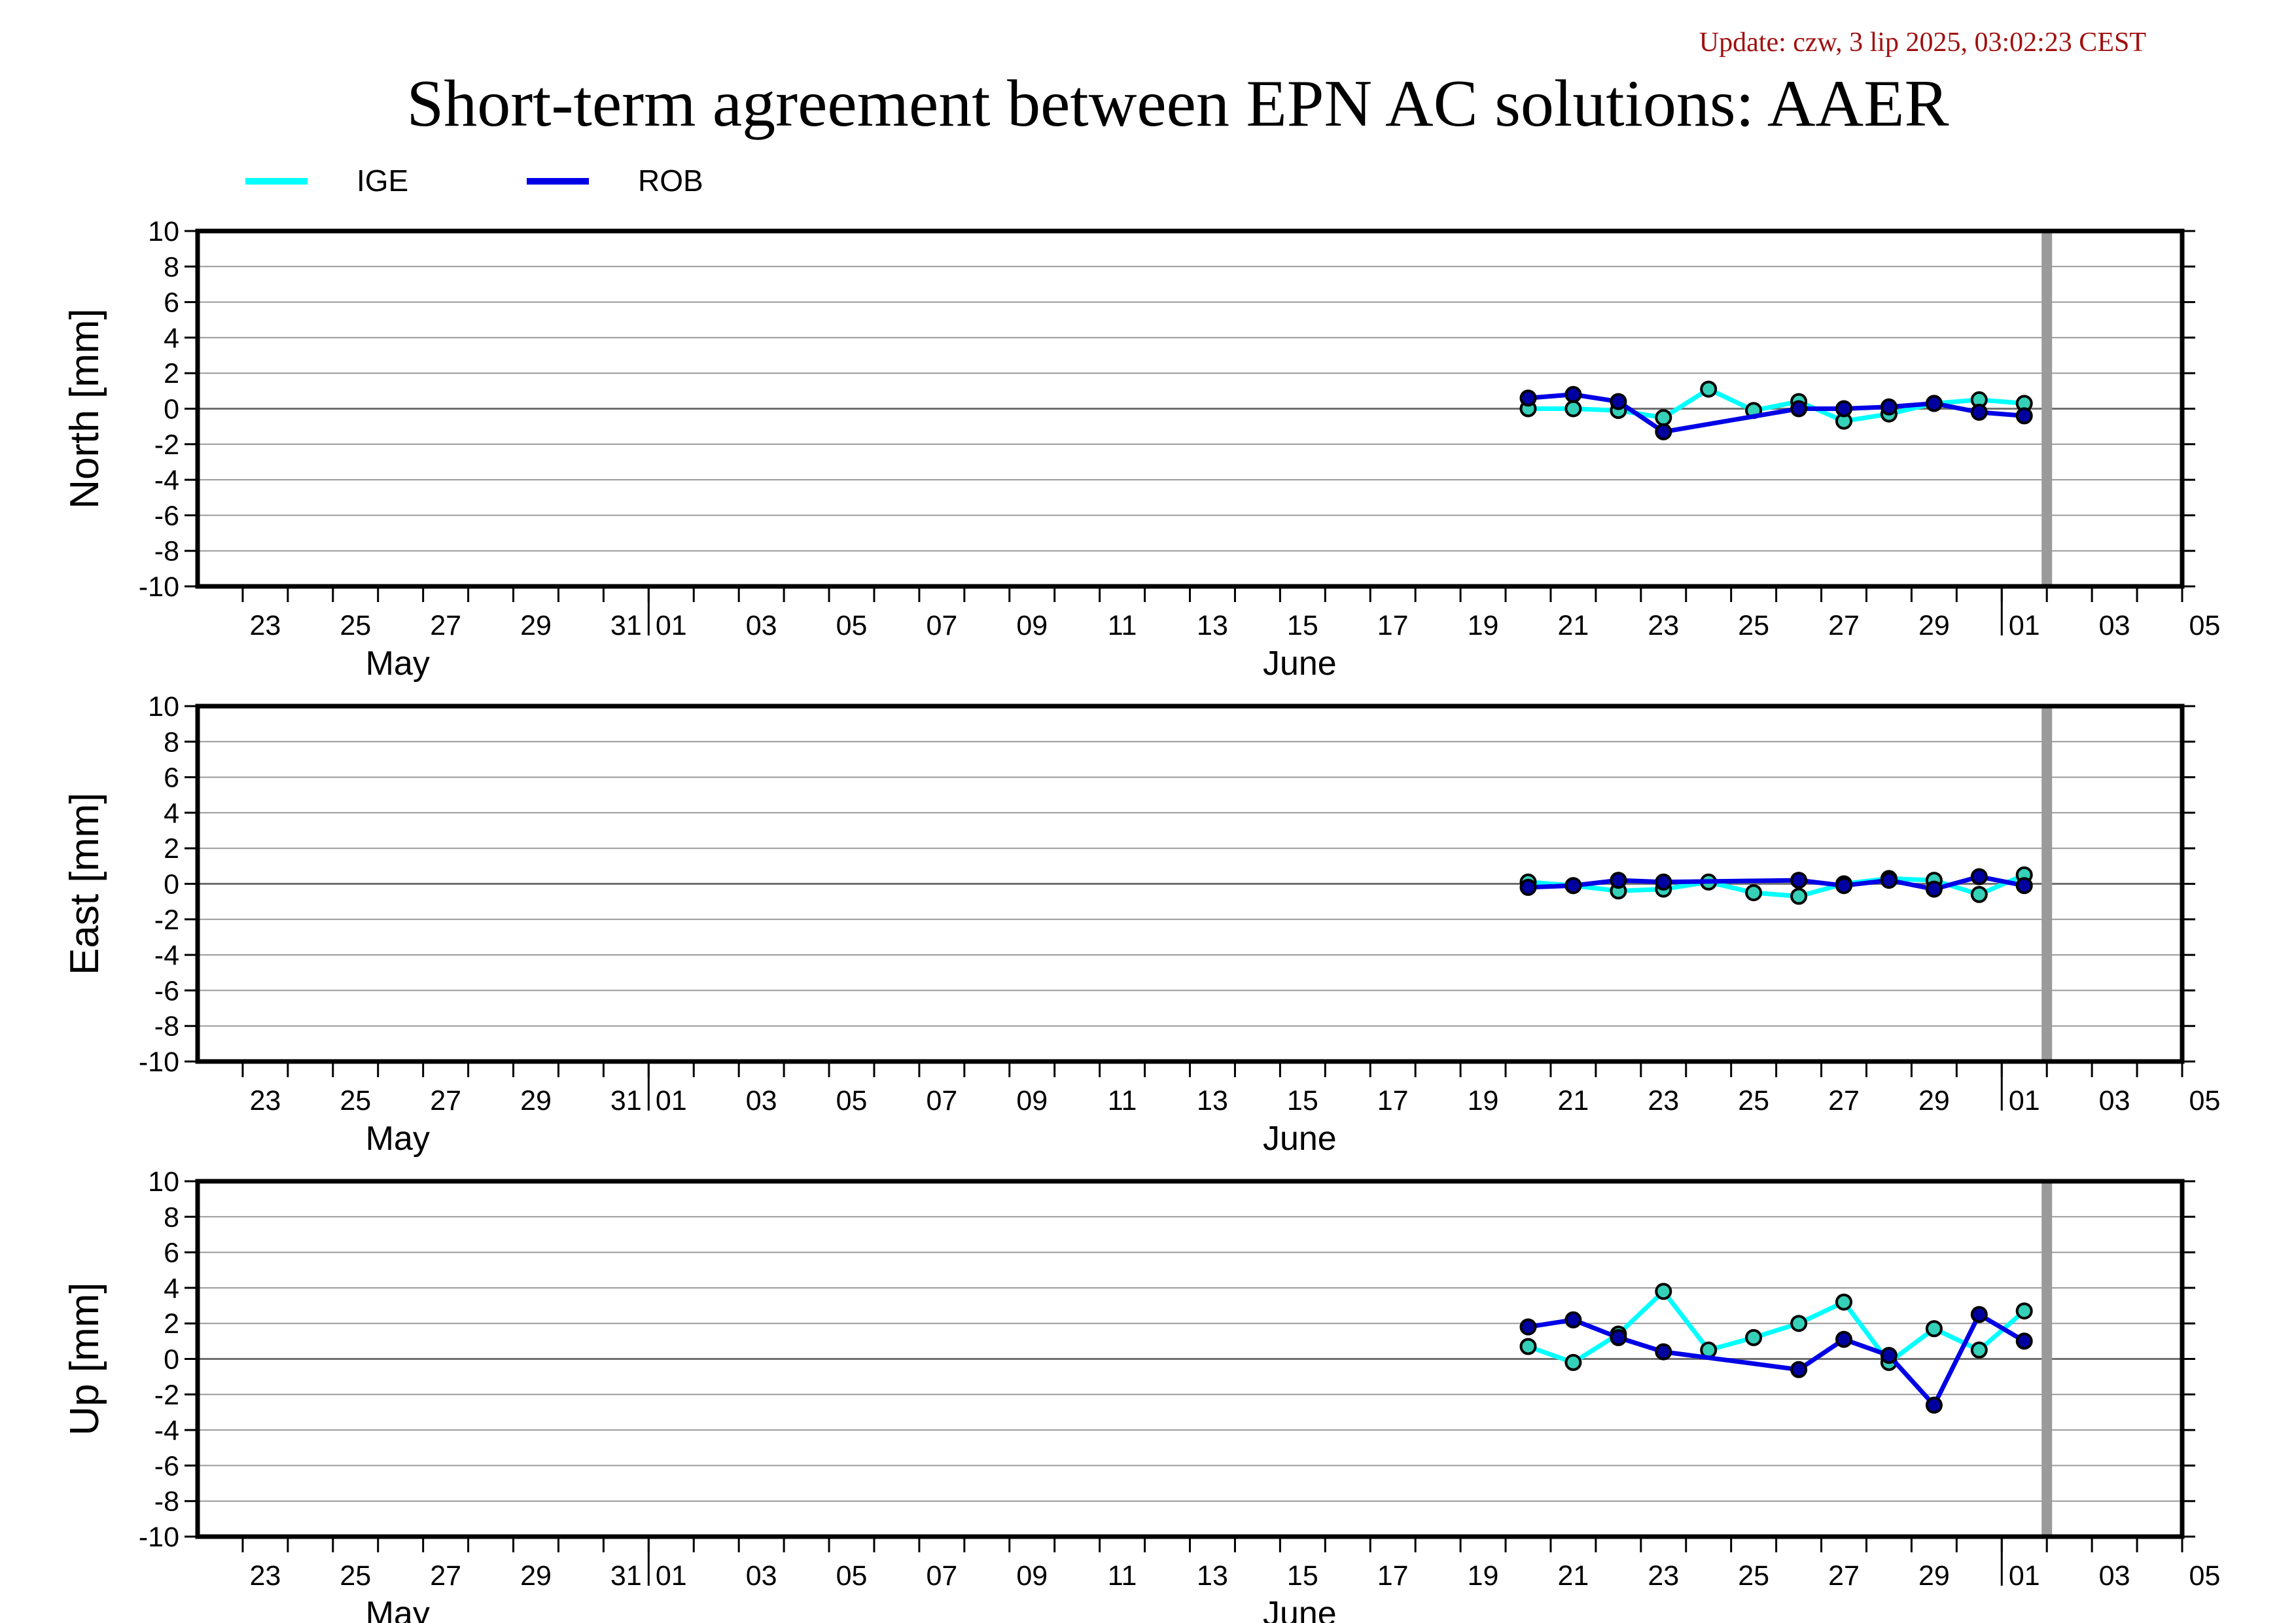  What do you see at coordinates (1573, 1576) in the screenshot?
I see `x-tick-label: 21` at bounding box center [1573, 1576].